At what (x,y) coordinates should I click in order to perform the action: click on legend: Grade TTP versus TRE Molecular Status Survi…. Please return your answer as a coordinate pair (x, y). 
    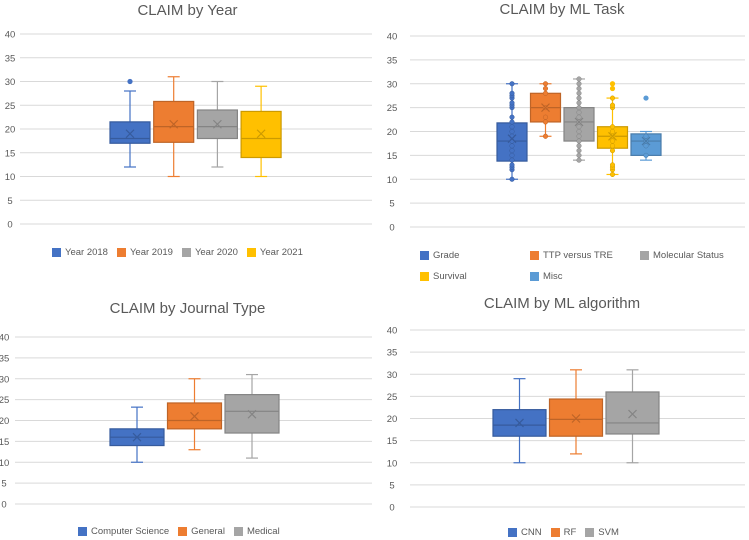
    Looking at the image, I should click on (584, 271).